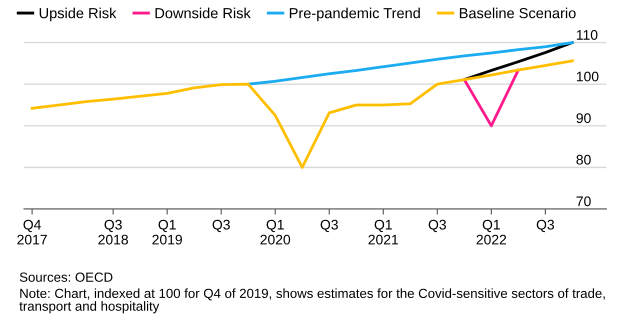 The height and width of the screenshot is (324, 640). What do you see at coordinates (167, 232) in the screenshot?
I see `x-tick-label: Q1 2019` at bounding box center [167, 232].